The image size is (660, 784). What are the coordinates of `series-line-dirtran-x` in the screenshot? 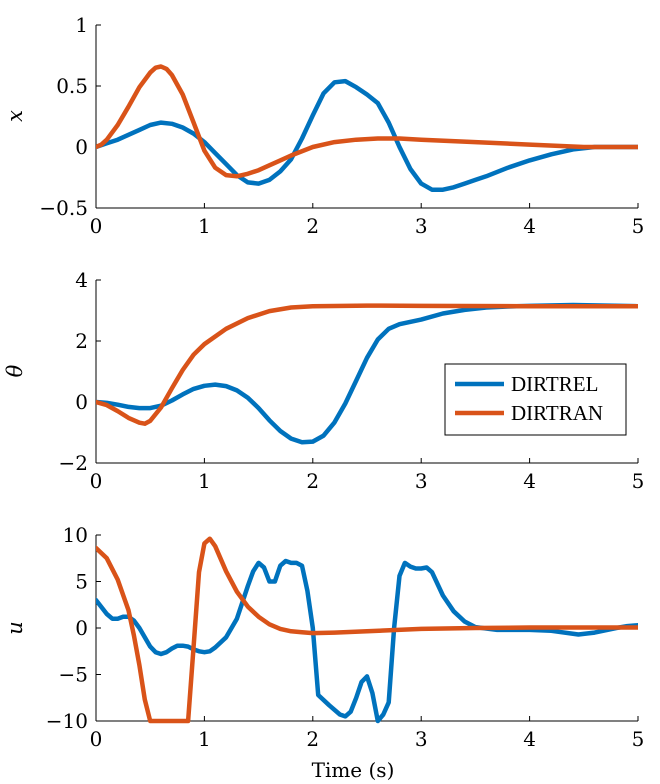 It's located at (367, 121).